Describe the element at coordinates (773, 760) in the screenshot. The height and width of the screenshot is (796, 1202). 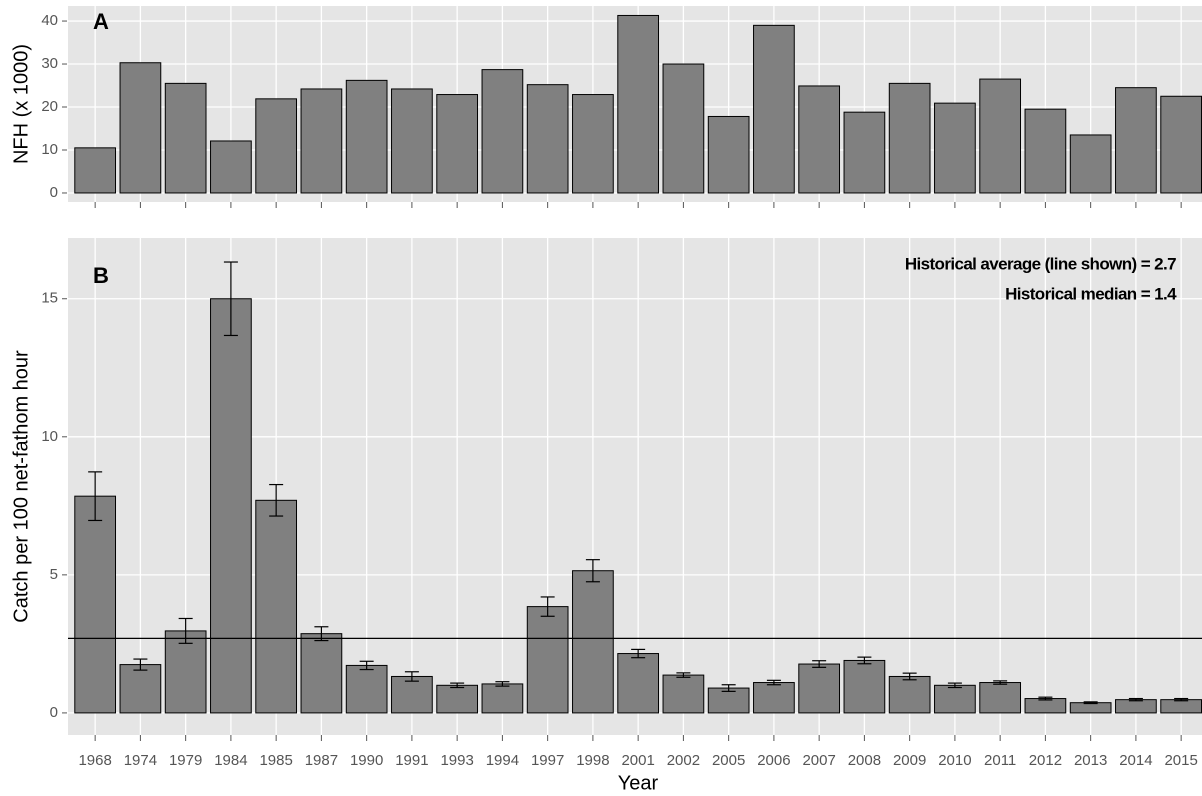
I see `x-tick-label: 2006` at that location.